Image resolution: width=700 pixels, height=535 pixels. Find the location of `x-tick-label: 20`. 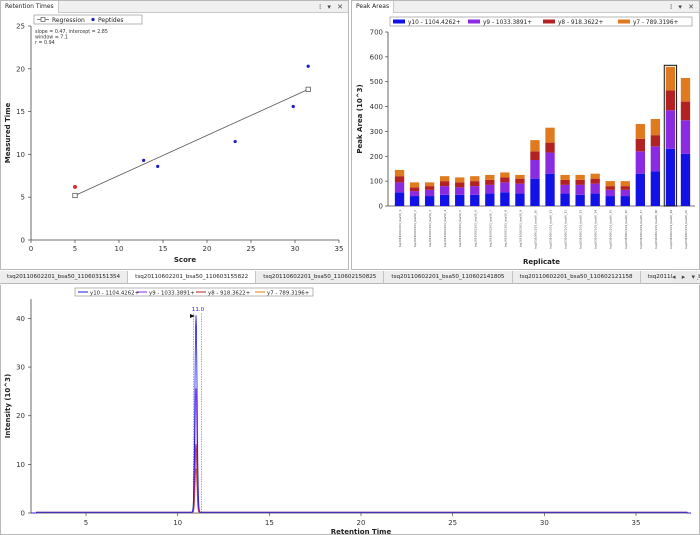

x-tick-label: 20 is located at coordinates (361, 523).